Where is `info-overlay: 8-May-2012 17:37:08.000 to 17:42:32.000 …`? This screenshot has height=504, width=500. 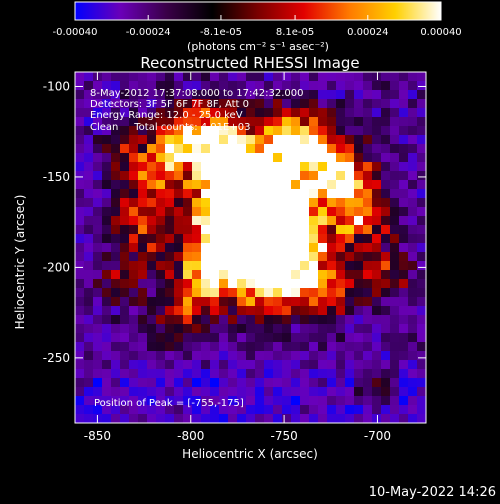
info-overlay: 8-May-2012 17:37:08.000 to 17:42:32.000 … is located at coordinates (196, 110).